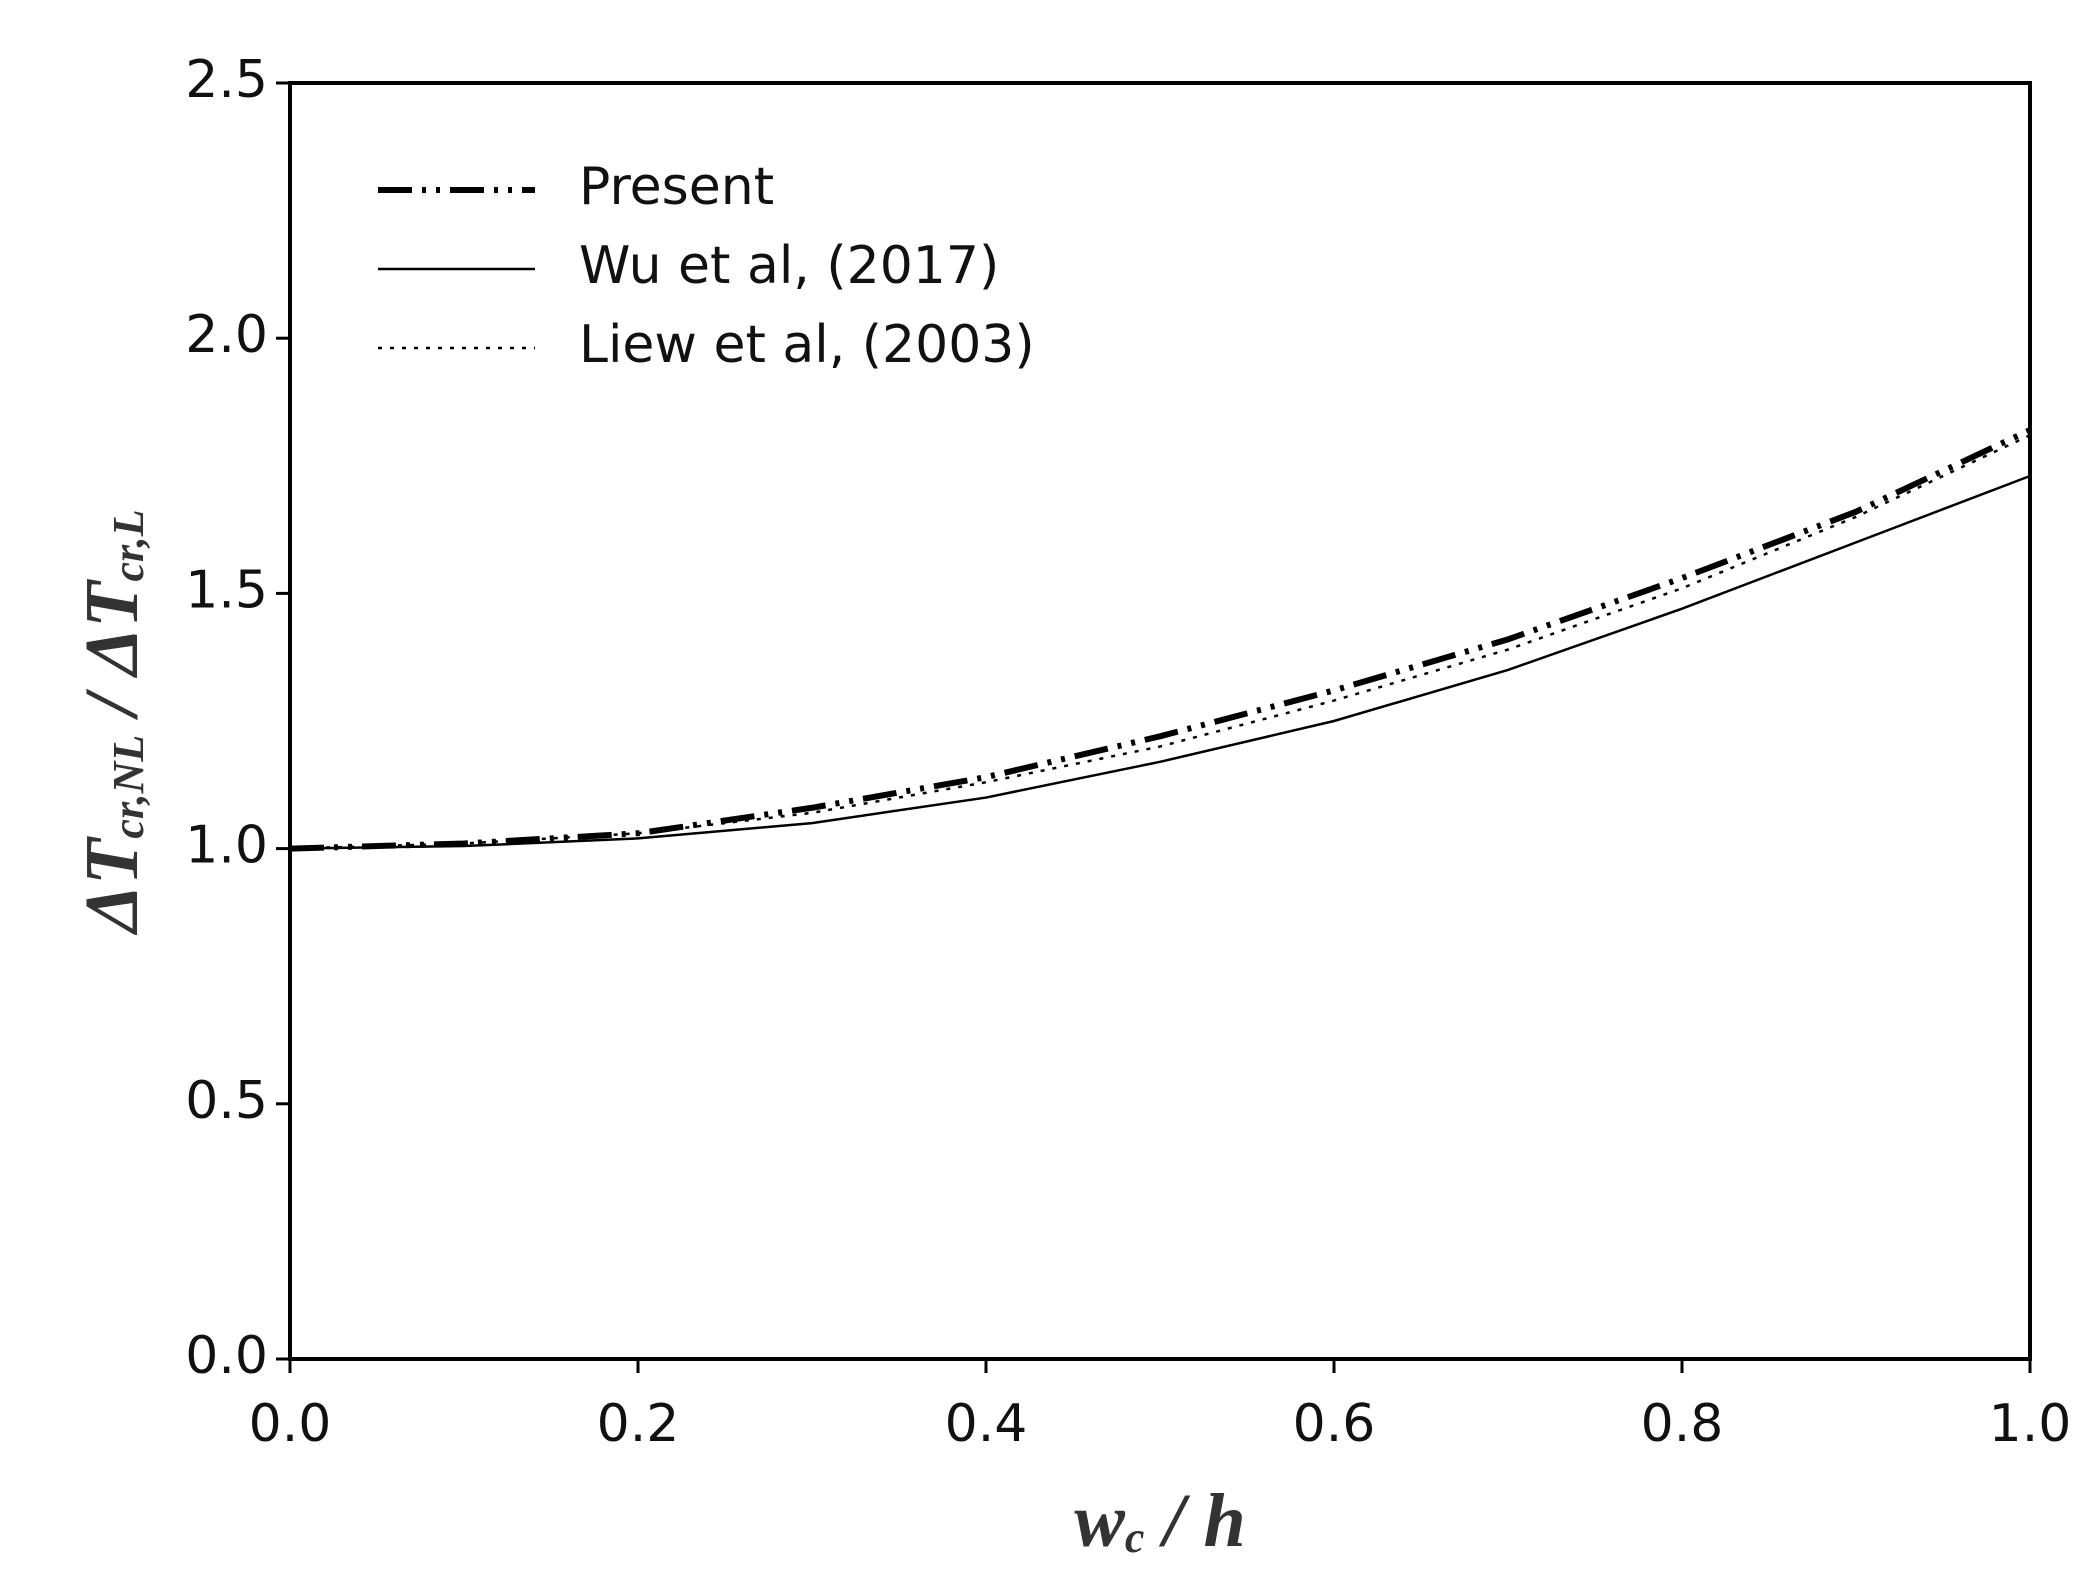  What do you see at coordinates (986, 1424) in the screenshot?
I see `x-tick-label: 0.4` at bounding box center [986, 1424].